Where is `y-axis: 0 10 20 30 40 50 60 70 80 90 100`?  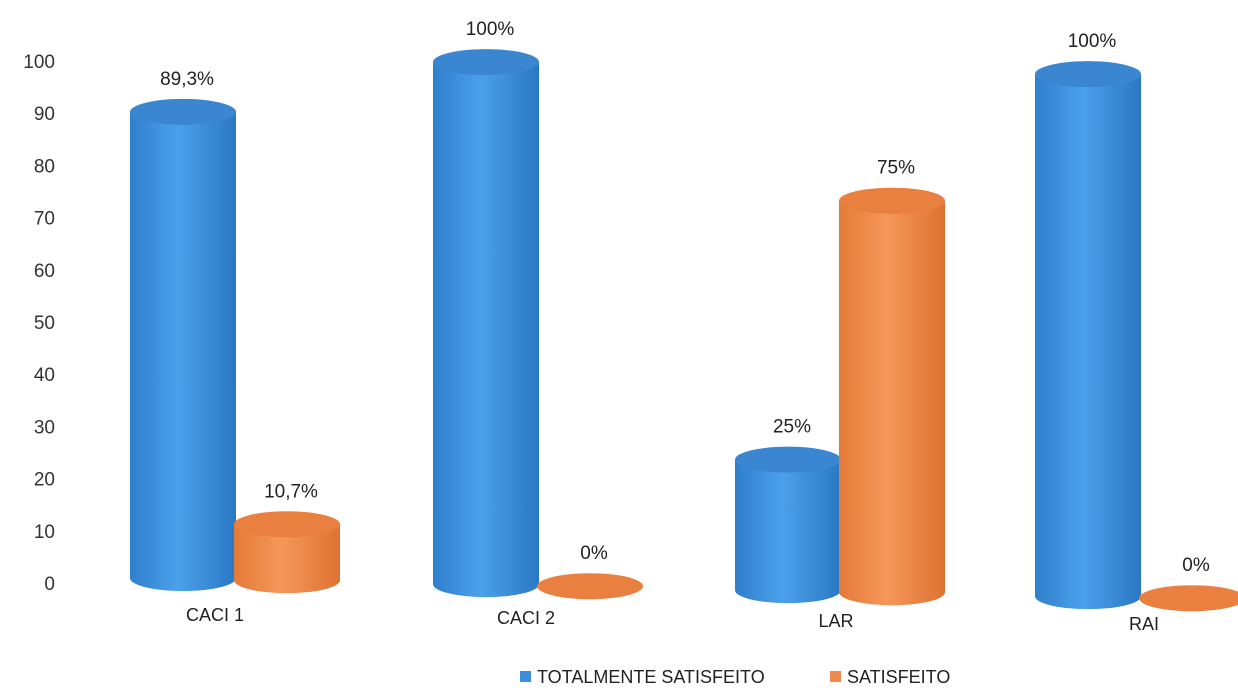
y-axis: 0 10 20 30 40 50 60 70 80 90 100 is located at coordinates (39, 323).